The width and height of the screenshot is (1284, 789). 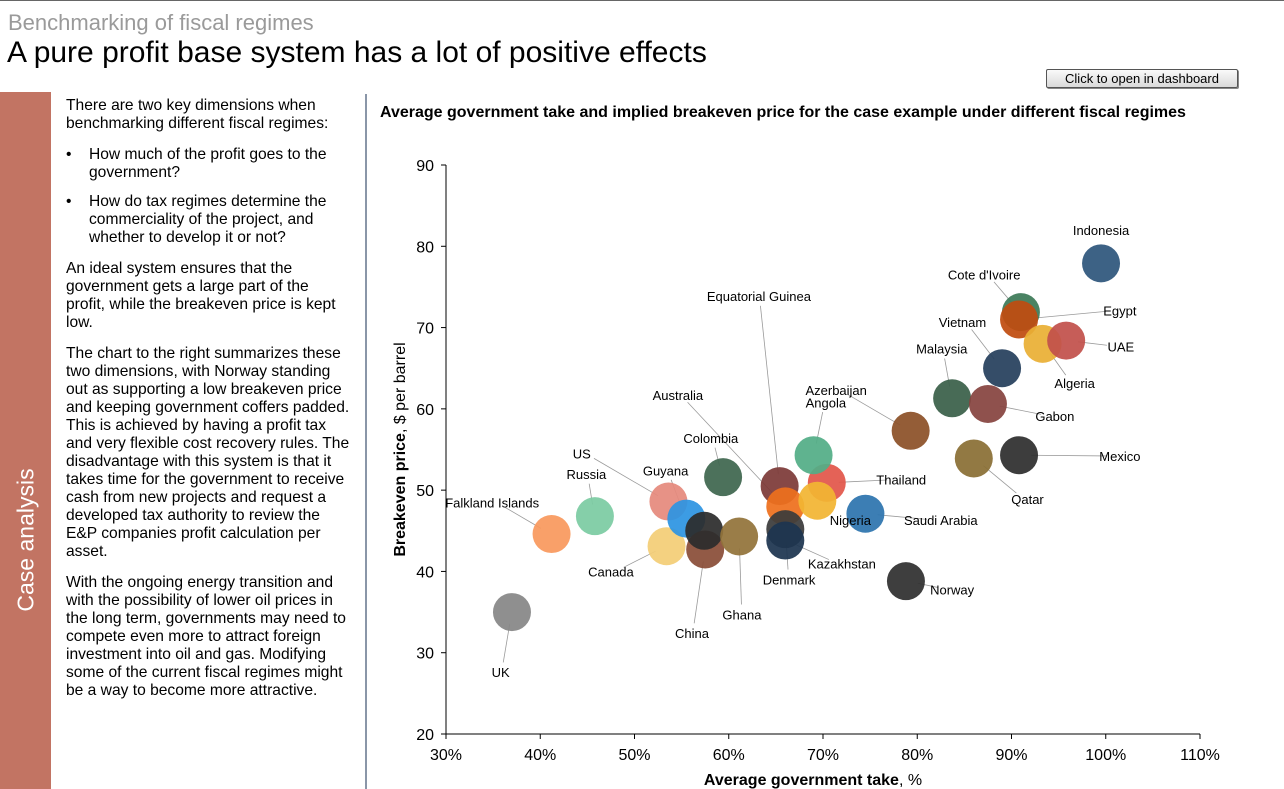 I want to click on x-tick-label: 90%, so click(x=1011, y=755).